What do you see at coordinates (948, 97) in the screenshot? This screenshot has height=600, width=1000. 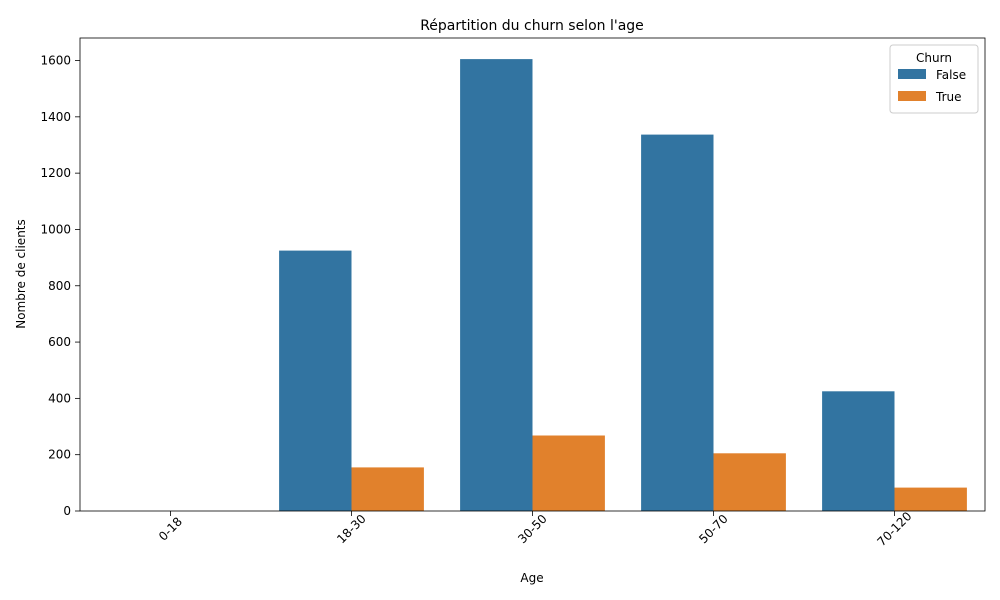 I see `legend-label-true: True` at bounding box center [948, 97].